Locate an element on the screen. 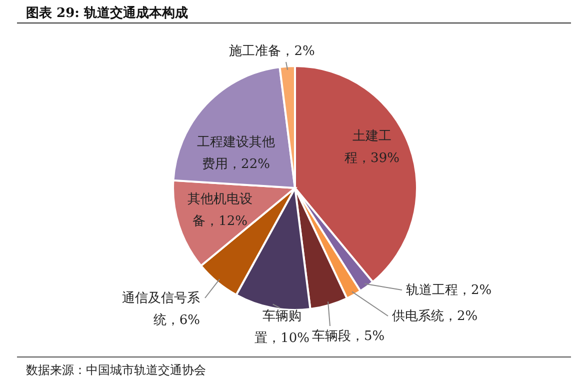 This screenshot has height=389, width=588. slice-label: 车辆购置，10% is located at coordinates (282, 327).